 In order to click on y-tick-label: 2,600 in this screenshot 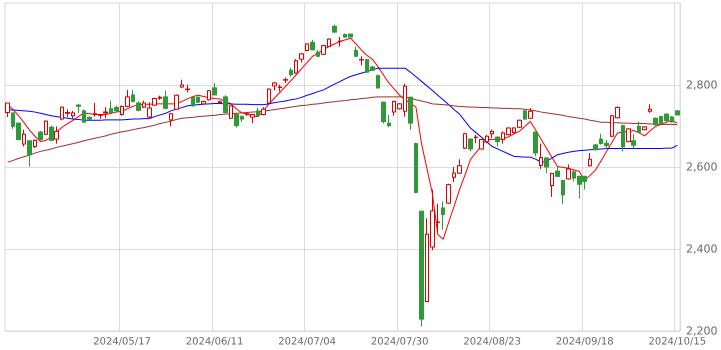, I will do `click(702, 167)`.